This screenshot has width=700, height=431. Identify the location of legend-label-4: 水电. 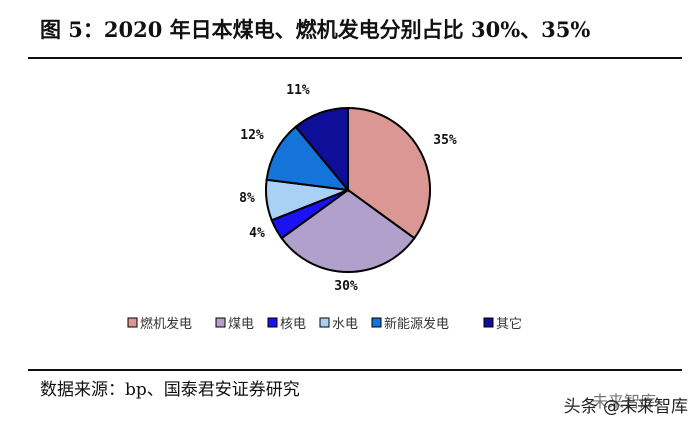
(345, 324).